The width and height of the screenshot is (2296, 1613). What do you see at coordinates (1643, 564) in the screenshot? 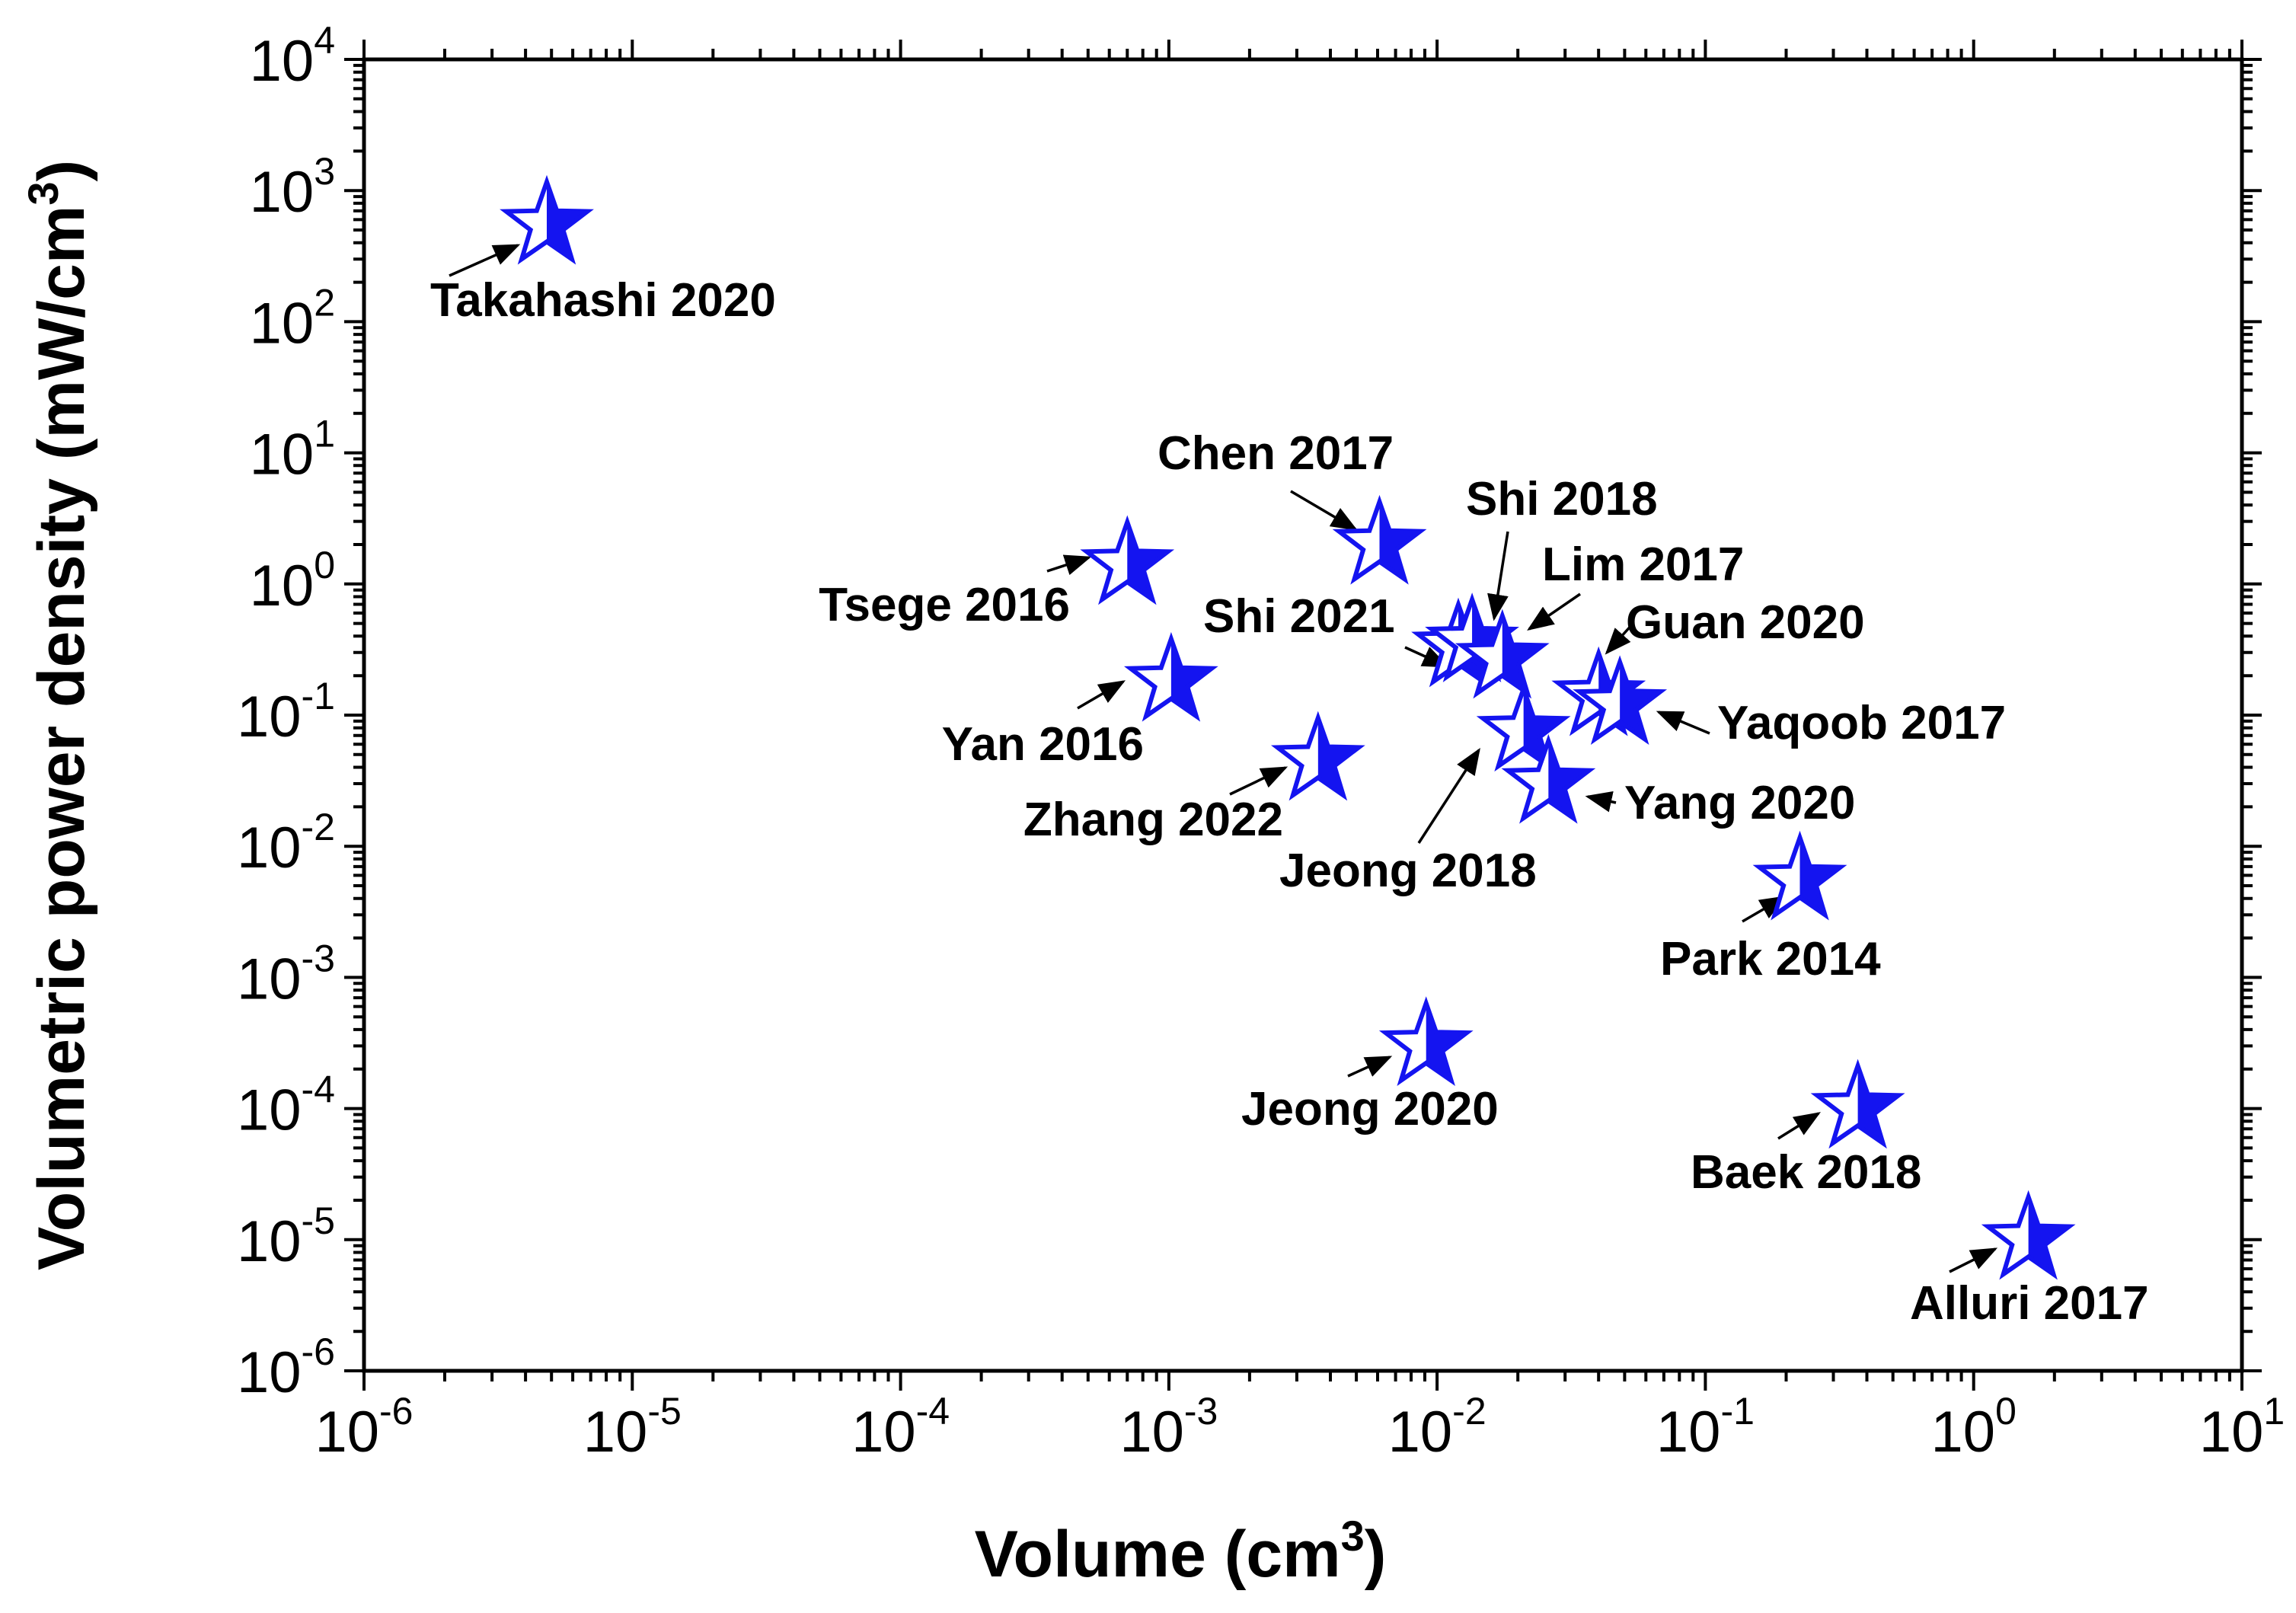
I see `point-label-lim-2017: Lim 2017` at bounding box center [1643, 564].